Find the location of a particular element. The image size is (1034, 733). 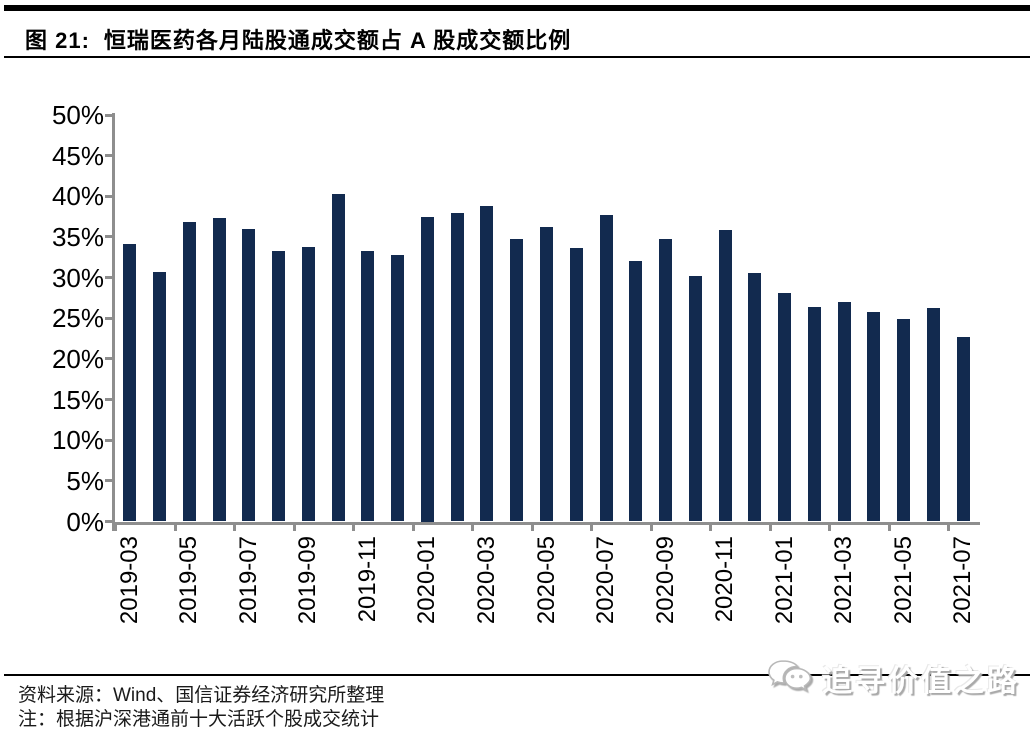

watermark: 追寻价值之路 is located at coordinates (893, 678).